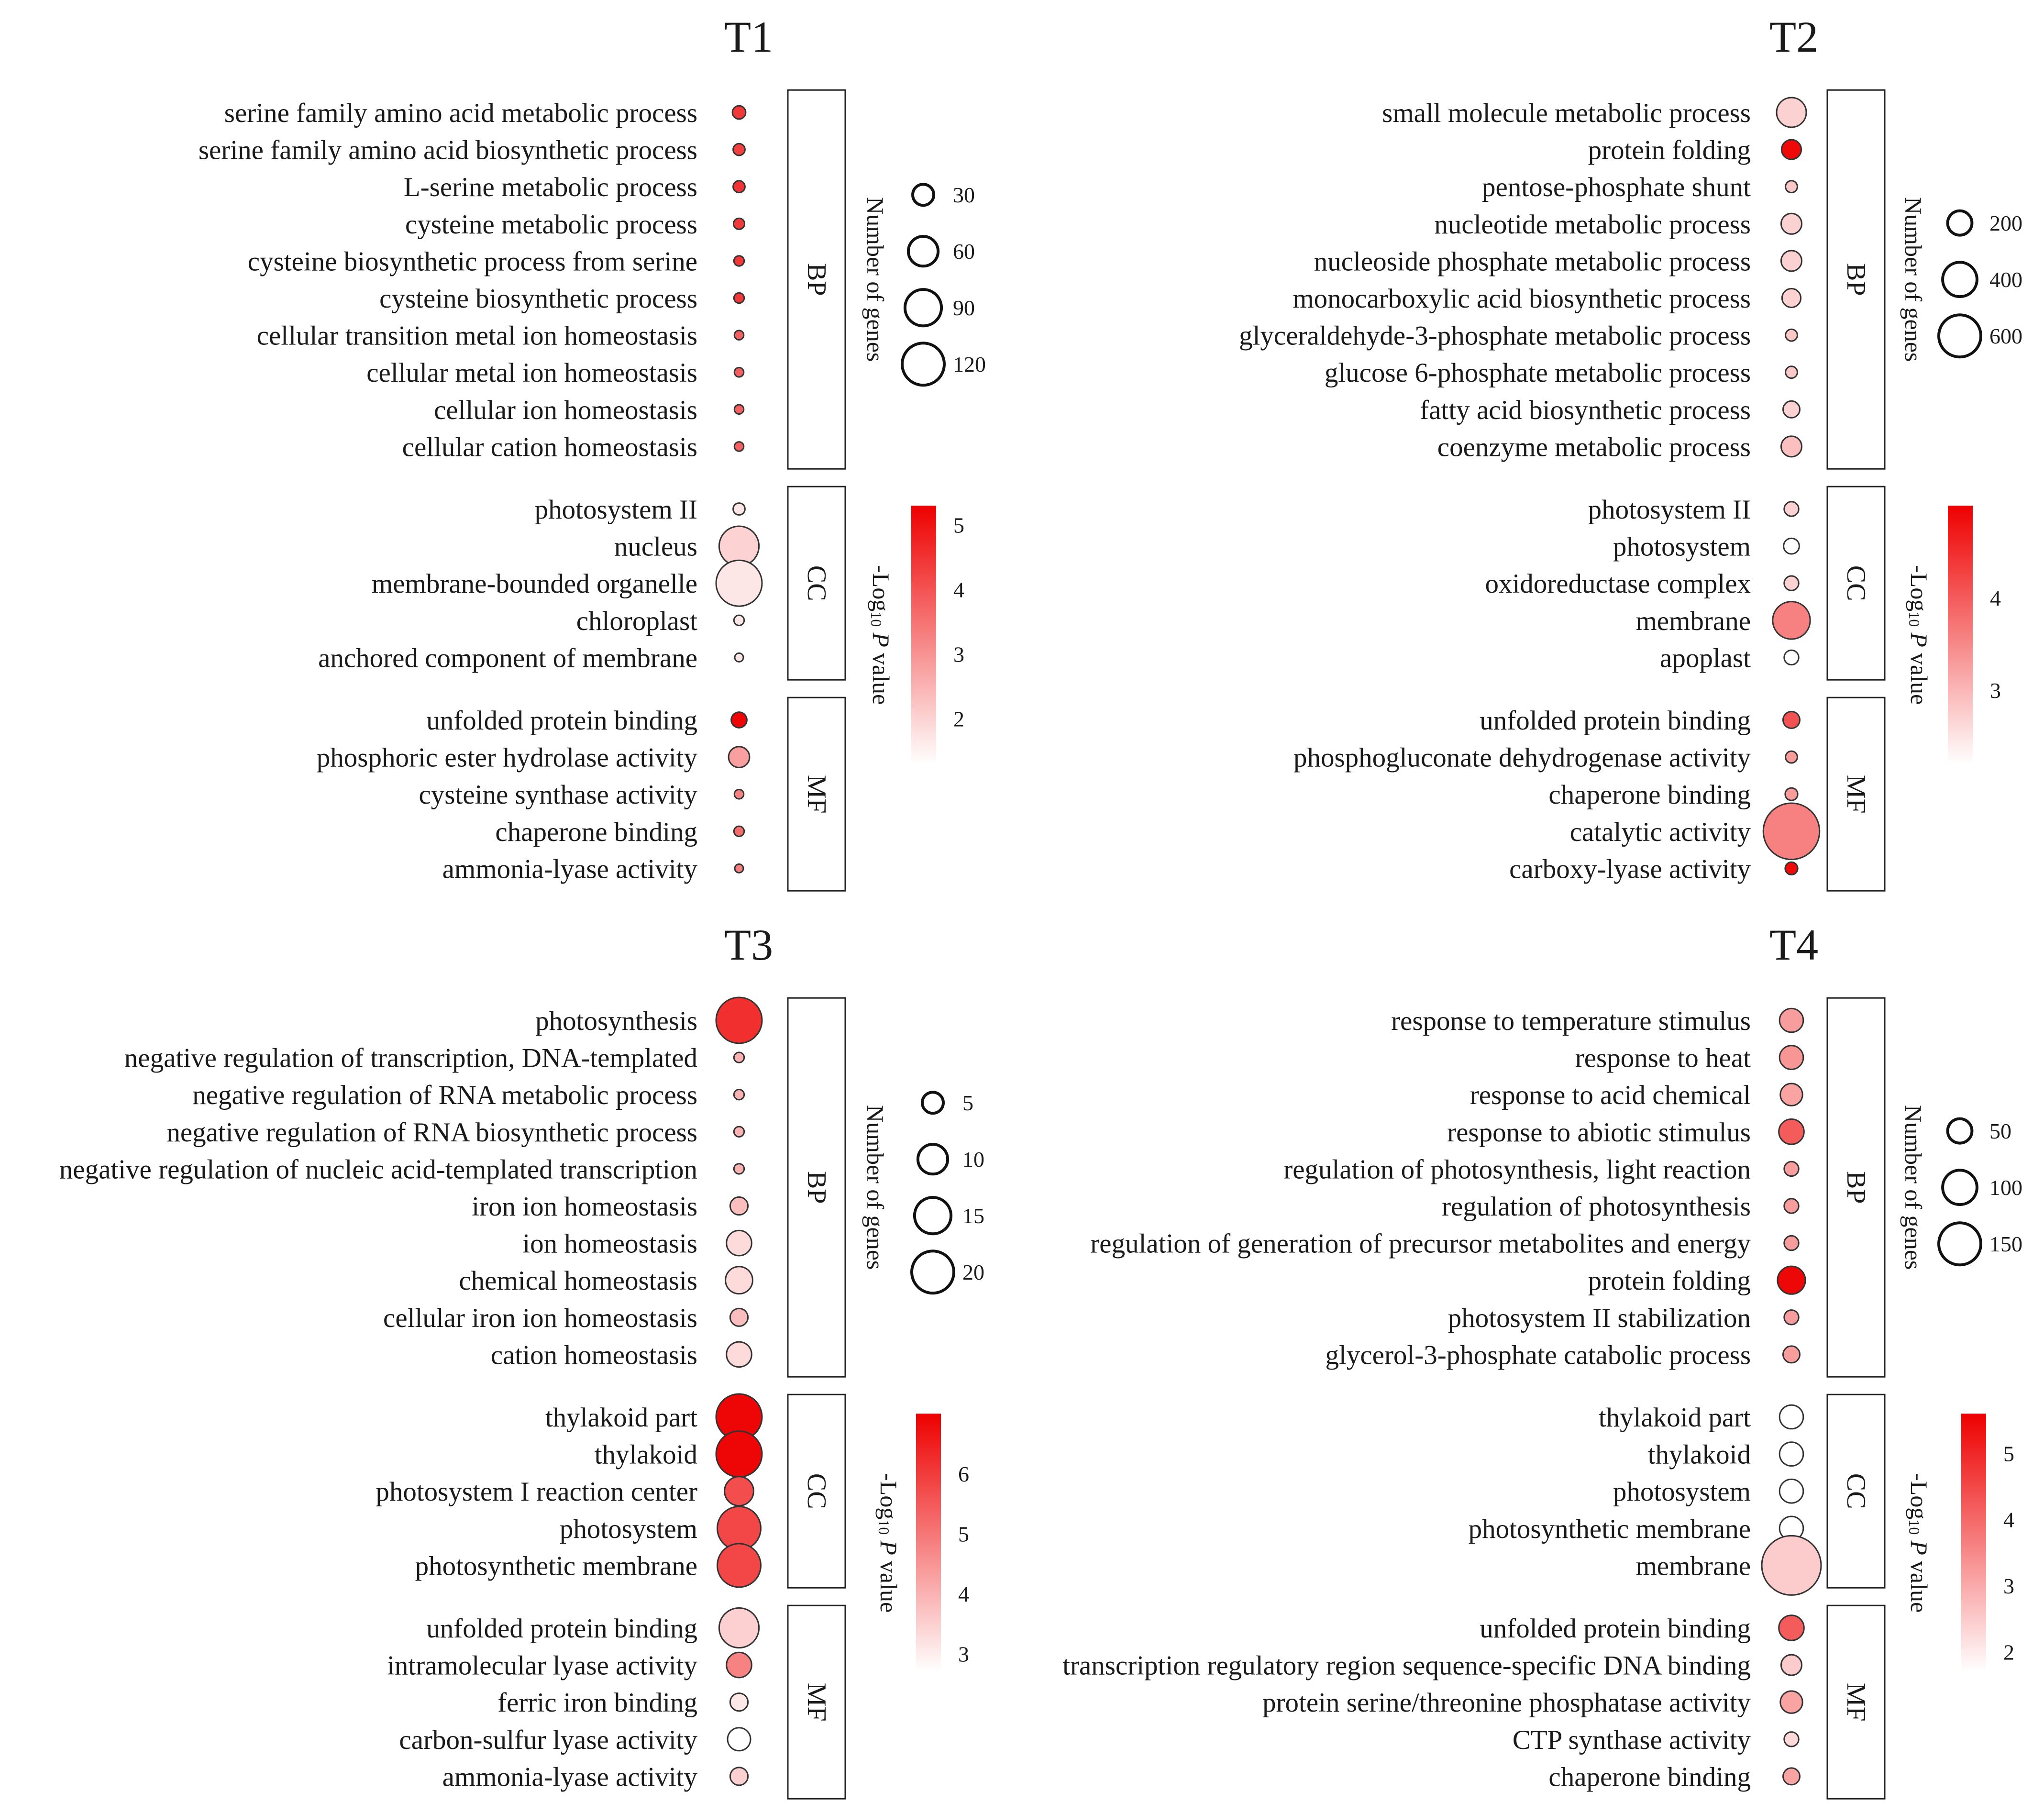 Image resolution: width=2044 pixels, height=1813 pixels. What do you see at coordinates (537, 1492) in the screenshot?
I see `term-label: photosystem I reaction center` at bounding box center [537, 1492].